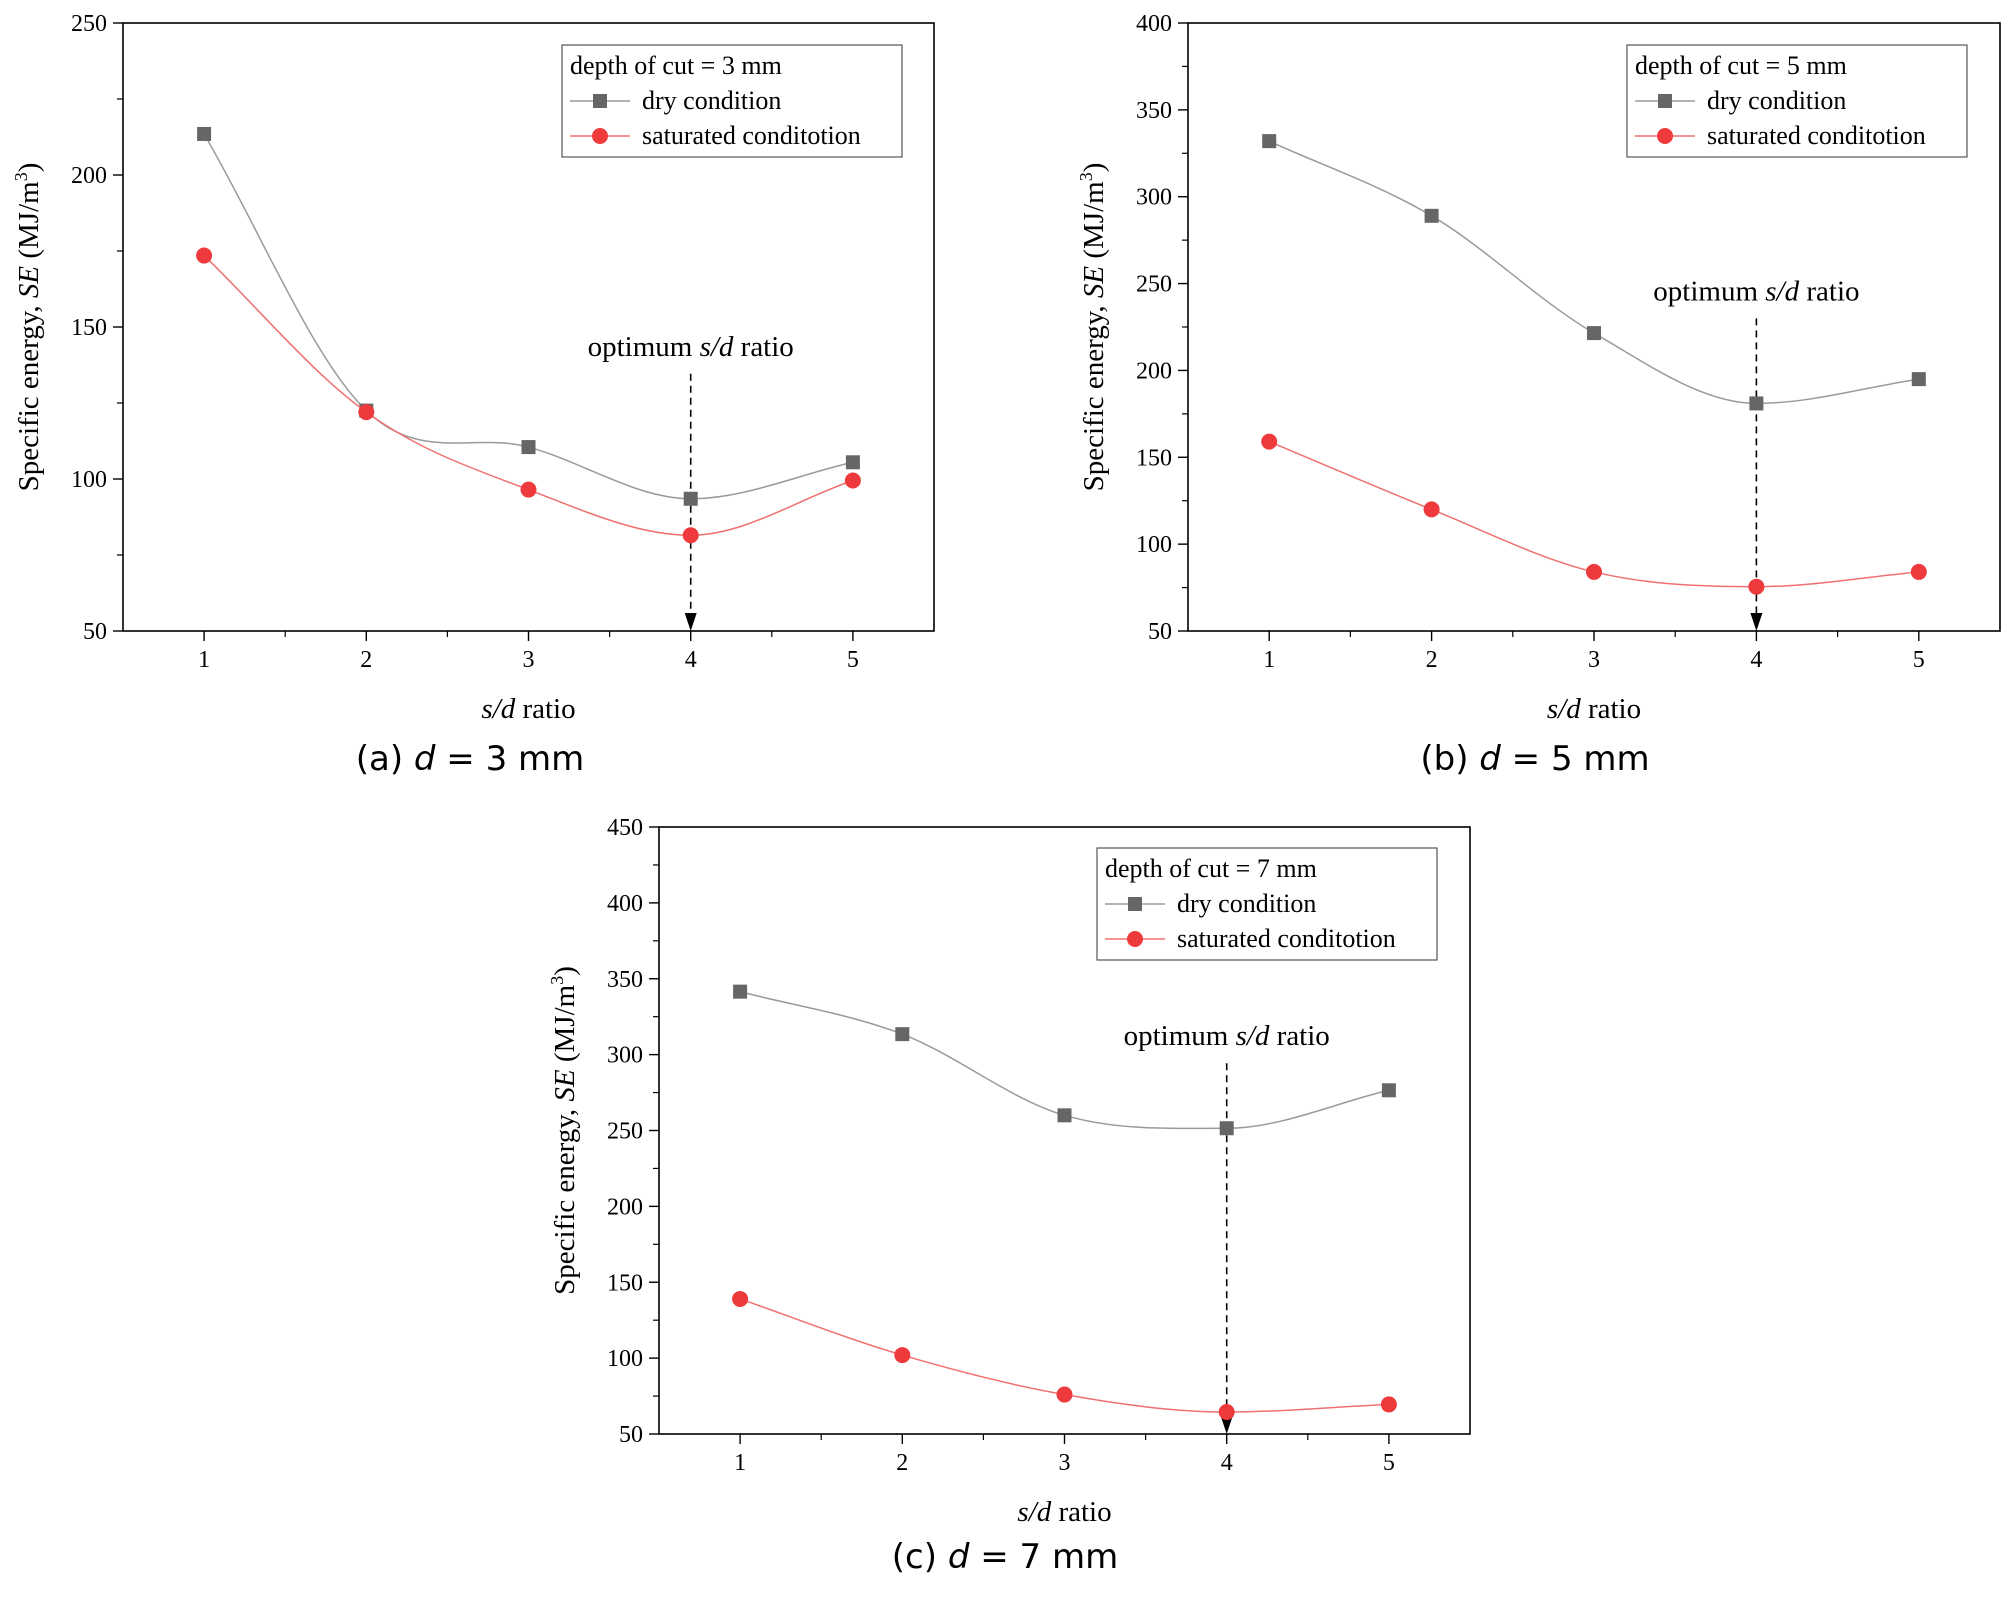 The image size is (2009, 1598). Describe the element at coordinates (1160, 632) in the screenshot. I see `y-tick-label: 50` at that location.